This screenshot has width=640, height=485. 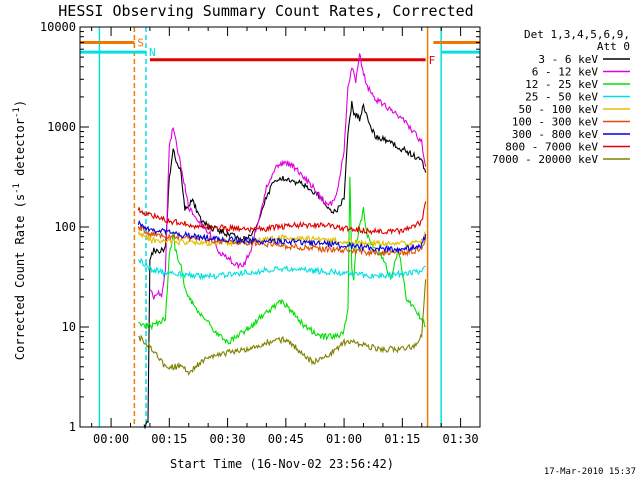 I want to click on y-axis-label-end: ), so click(x=20, y=103).